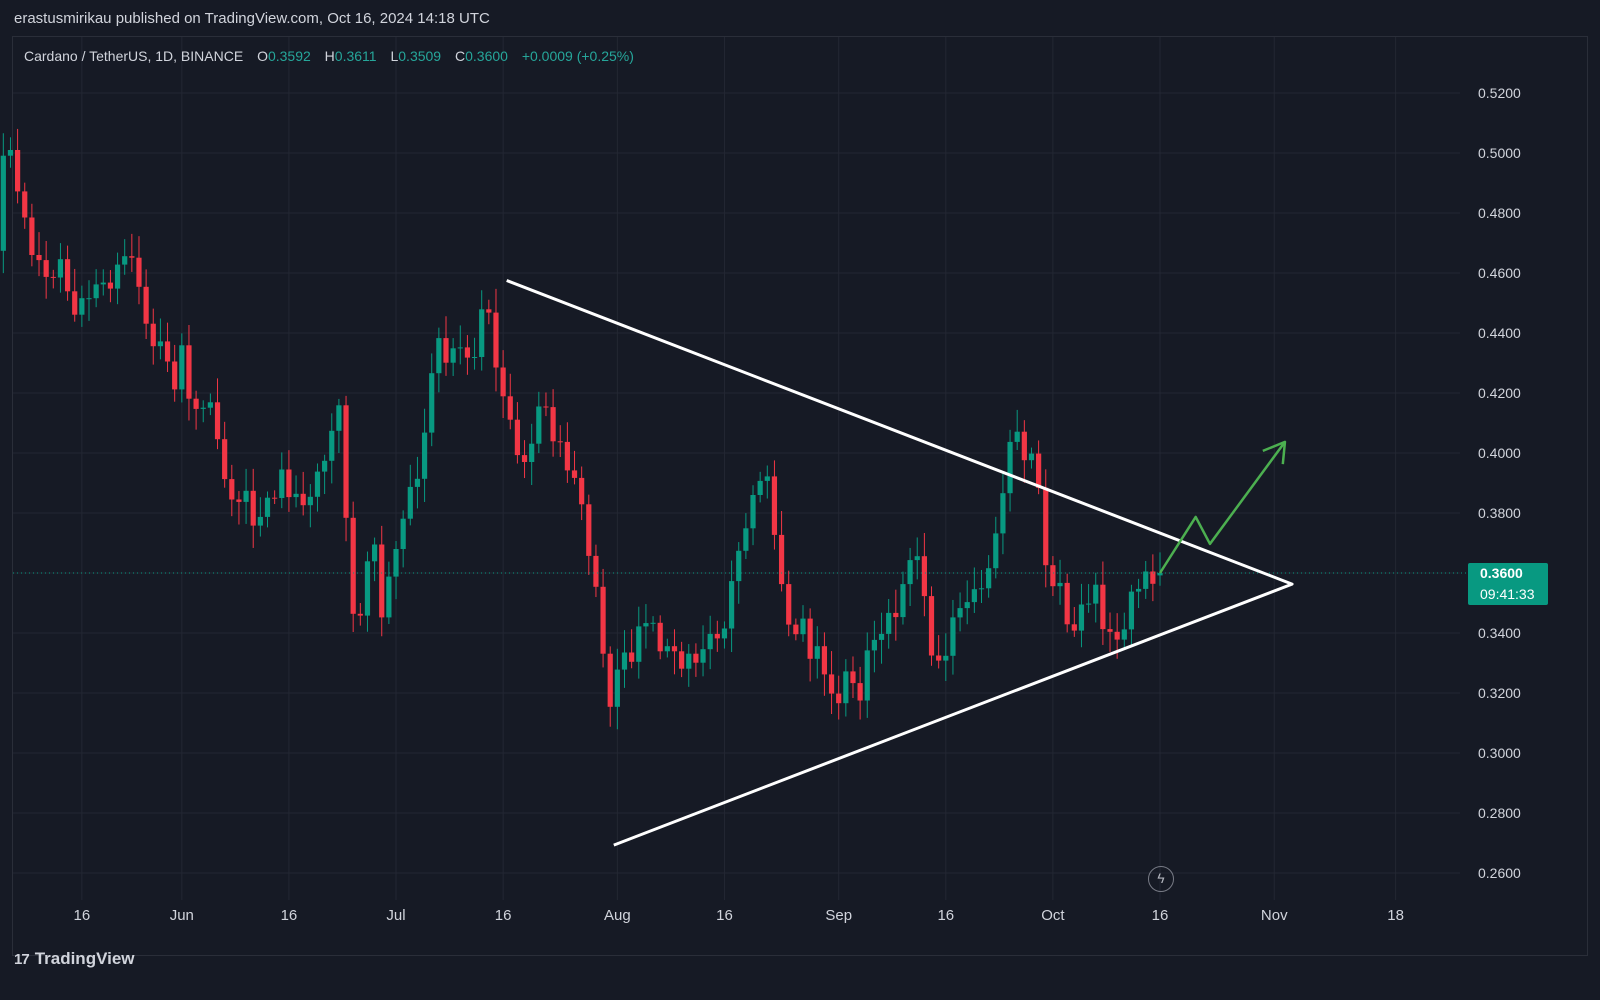 This screenshot has height=1000, width=1600. Describe the element at coordinates (838, 915) in the screenshot. I see `time-tick-label: Sep` at that location.